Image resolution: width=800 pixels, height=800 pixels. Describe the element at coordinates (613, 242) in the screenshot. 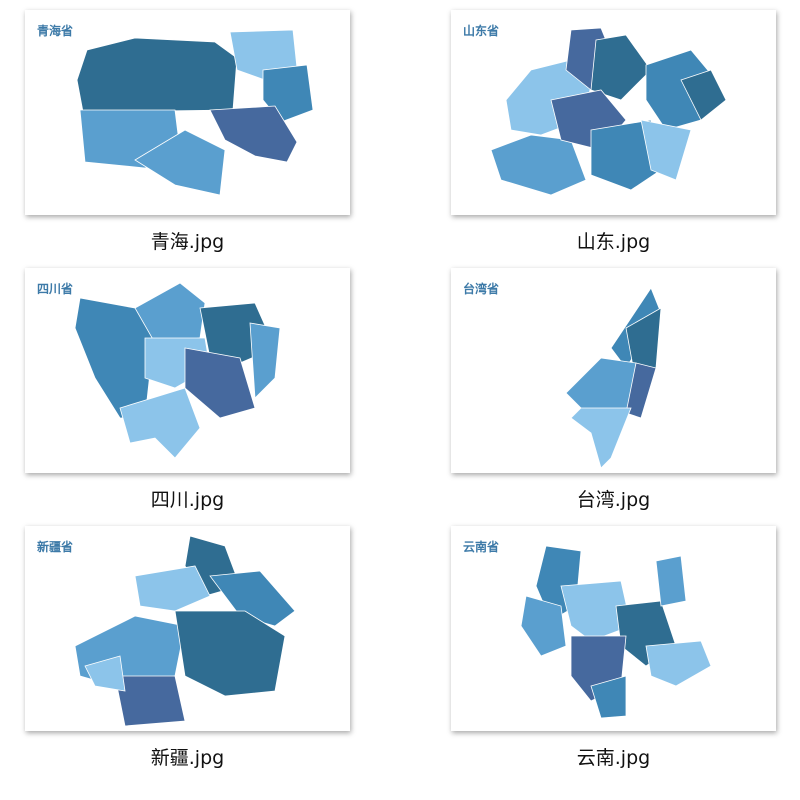

I see `file-name: 山东.jpg` at that location.